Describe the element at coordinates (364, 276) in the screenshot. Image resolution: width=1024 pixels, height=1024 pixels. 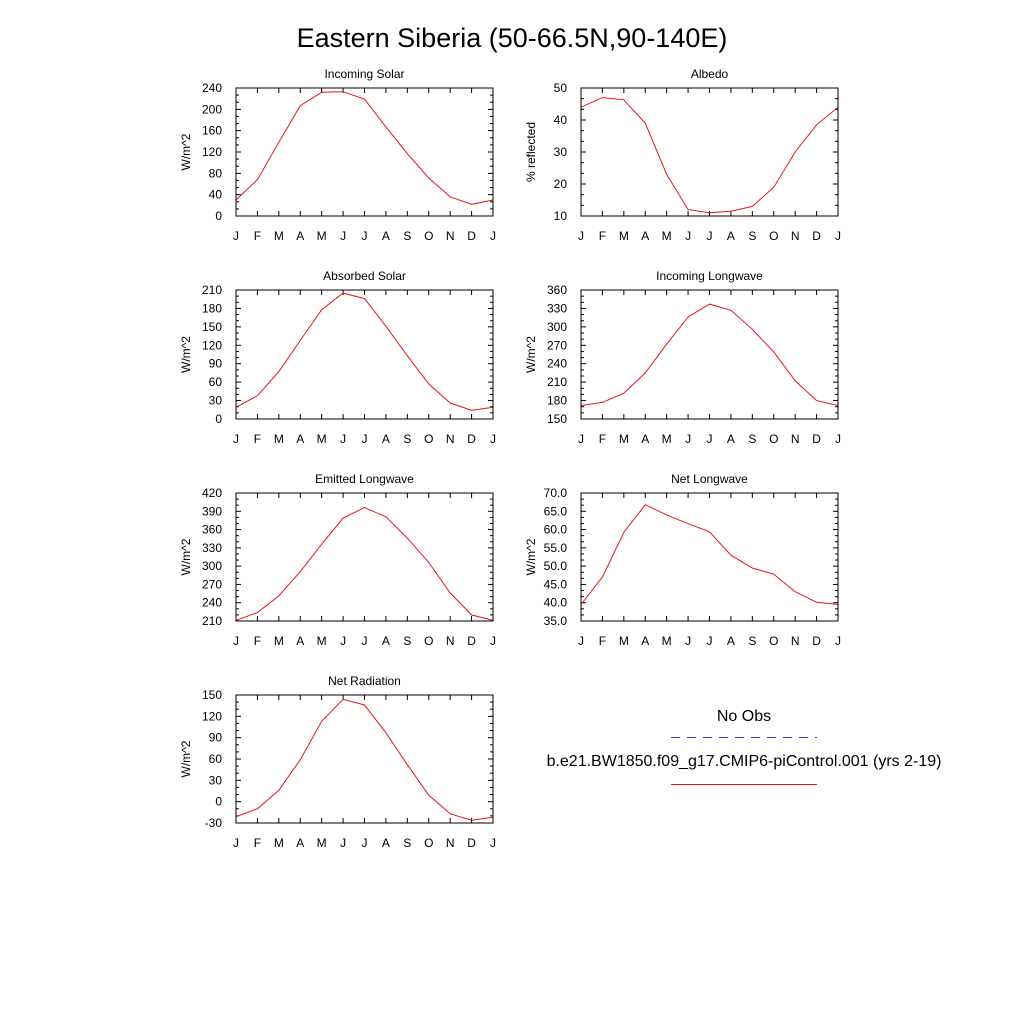
I see `panel-title: Absorbed Solar` at that location.